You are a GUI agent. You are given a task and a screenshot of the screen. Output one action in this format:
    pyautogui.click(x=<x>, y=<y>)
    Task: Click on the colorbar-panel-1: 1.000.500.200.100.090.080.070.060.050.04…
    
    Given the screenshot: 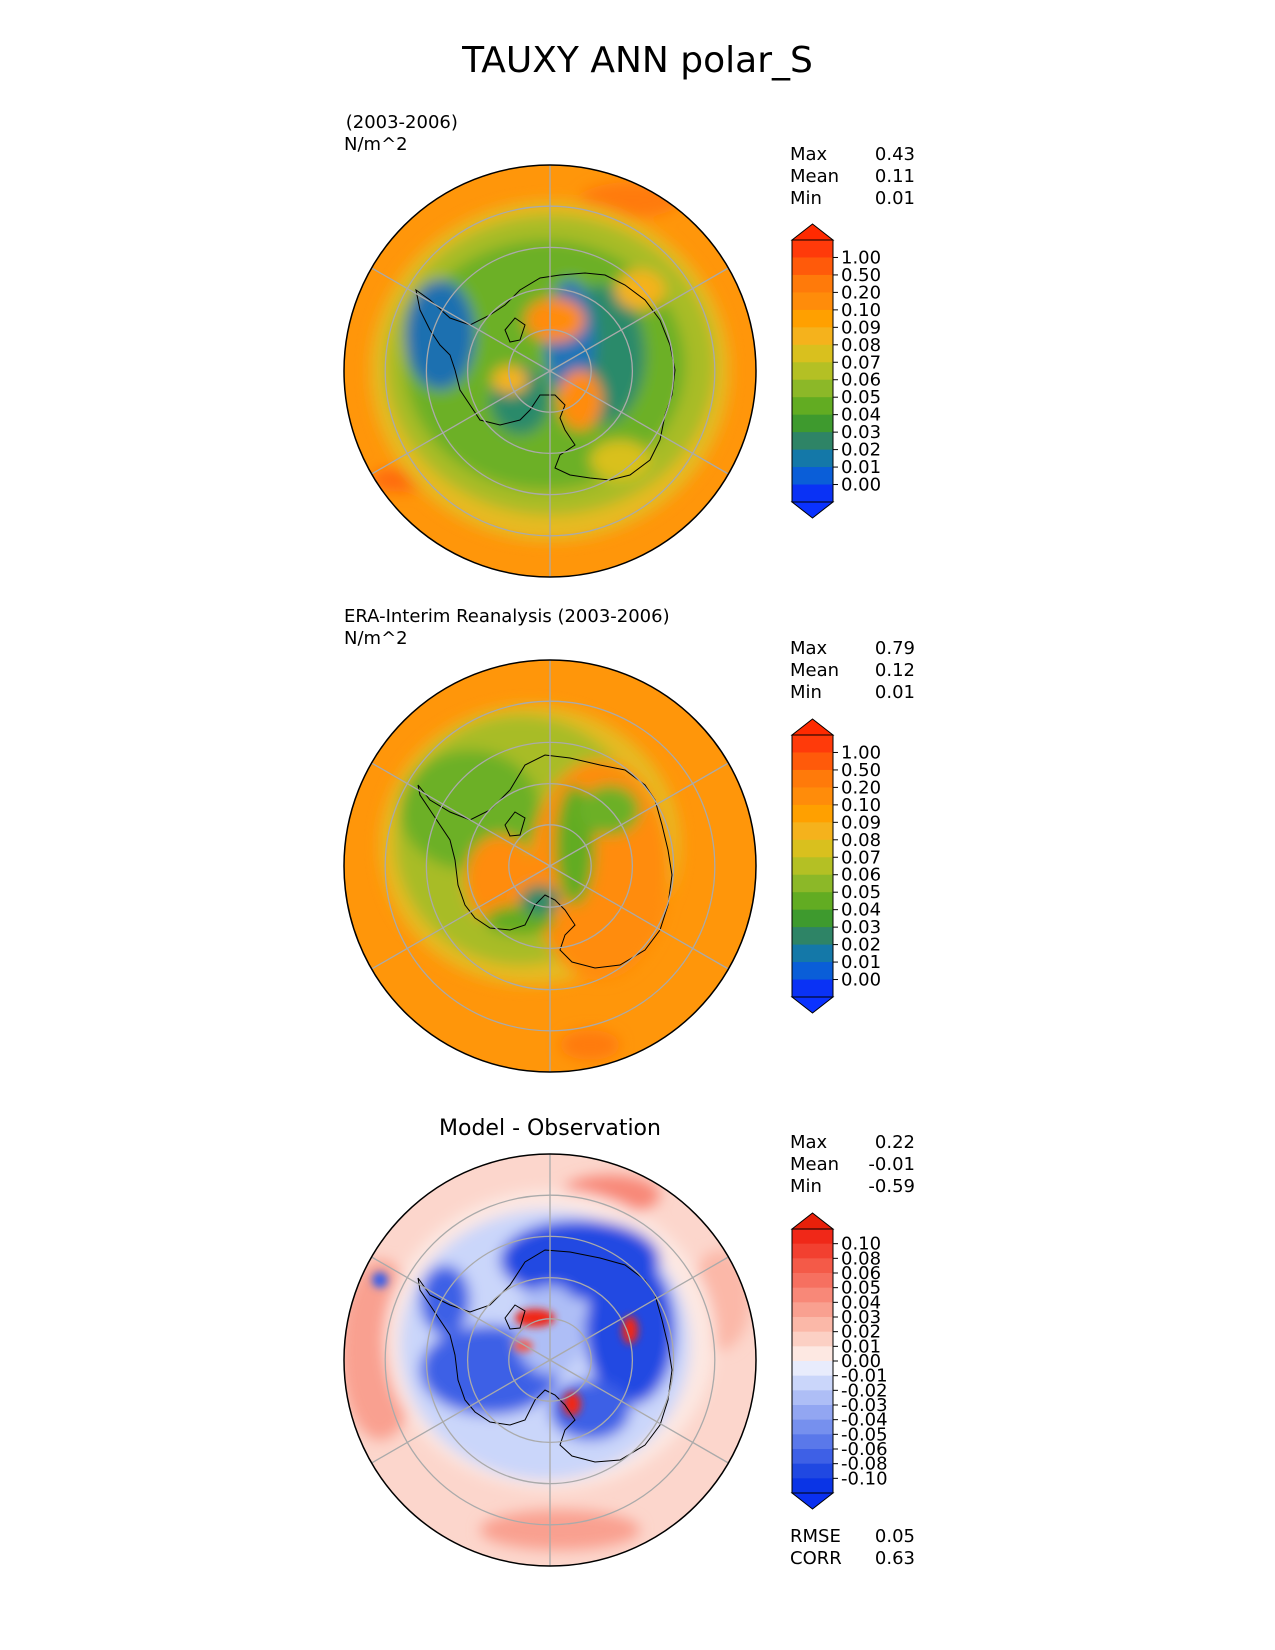 What is the action you would take?
    pyautogui.click(x=835, y=371)
    